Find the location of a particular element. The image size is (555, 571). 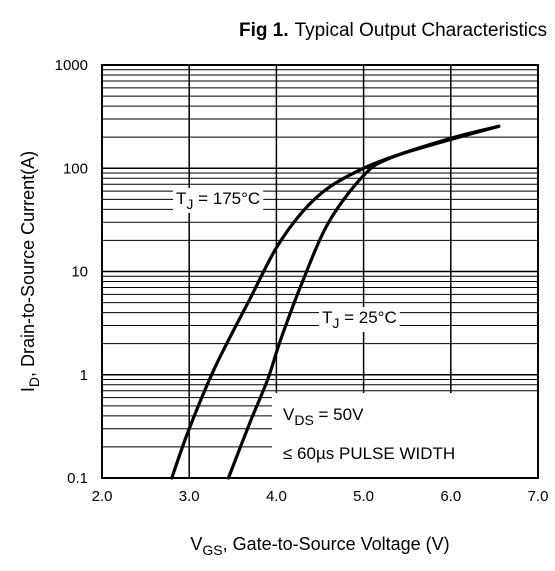

svg-text: TJ = 25°C is located at coordinates (359, 319).